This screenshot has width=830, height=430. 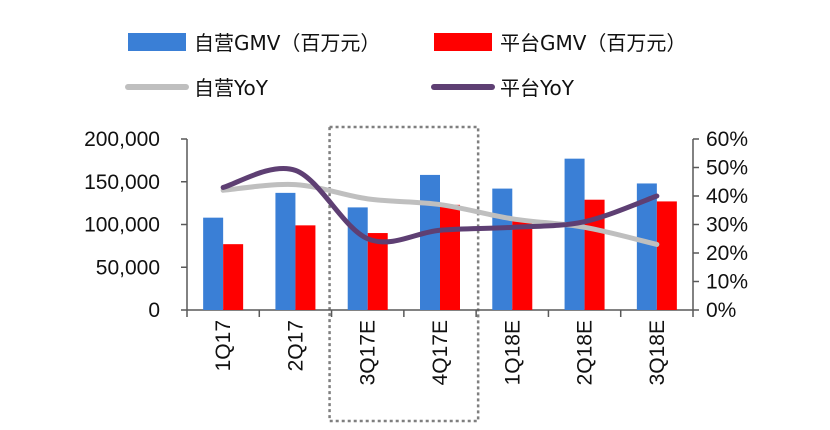 I want to click on bar-self-1q18e: 自营GMV（百万元） 1Q18E: 142000, so click(x=502, y=249).